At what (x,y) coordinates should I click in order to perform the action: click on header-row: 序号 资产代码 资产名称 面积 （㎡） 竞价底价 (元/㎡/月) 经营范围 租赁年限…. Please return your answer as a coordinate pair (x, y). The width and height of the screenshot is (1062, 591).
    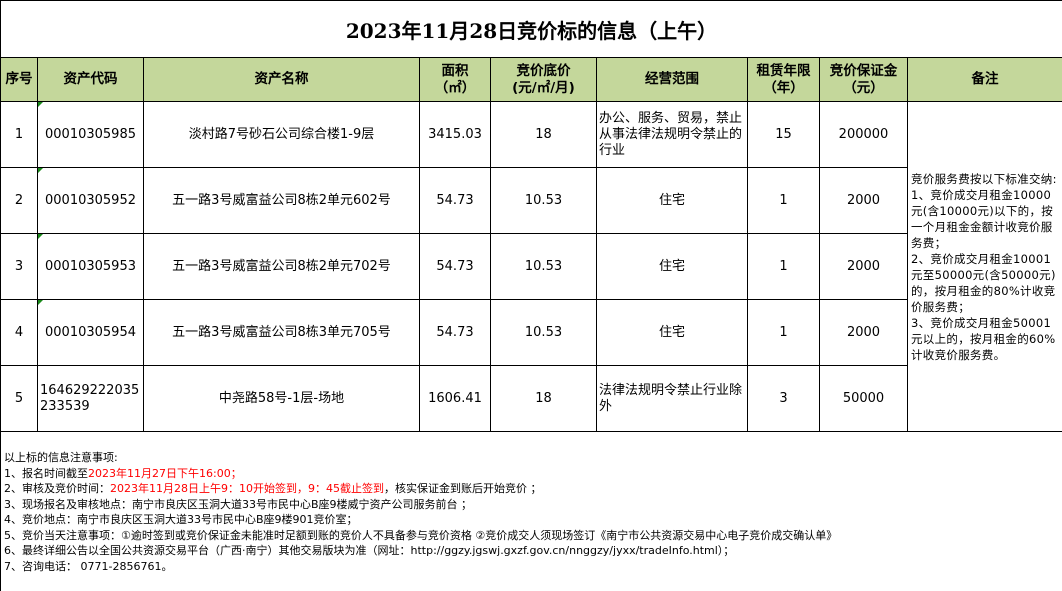
    Looking at the image, I should click on (531, 79).